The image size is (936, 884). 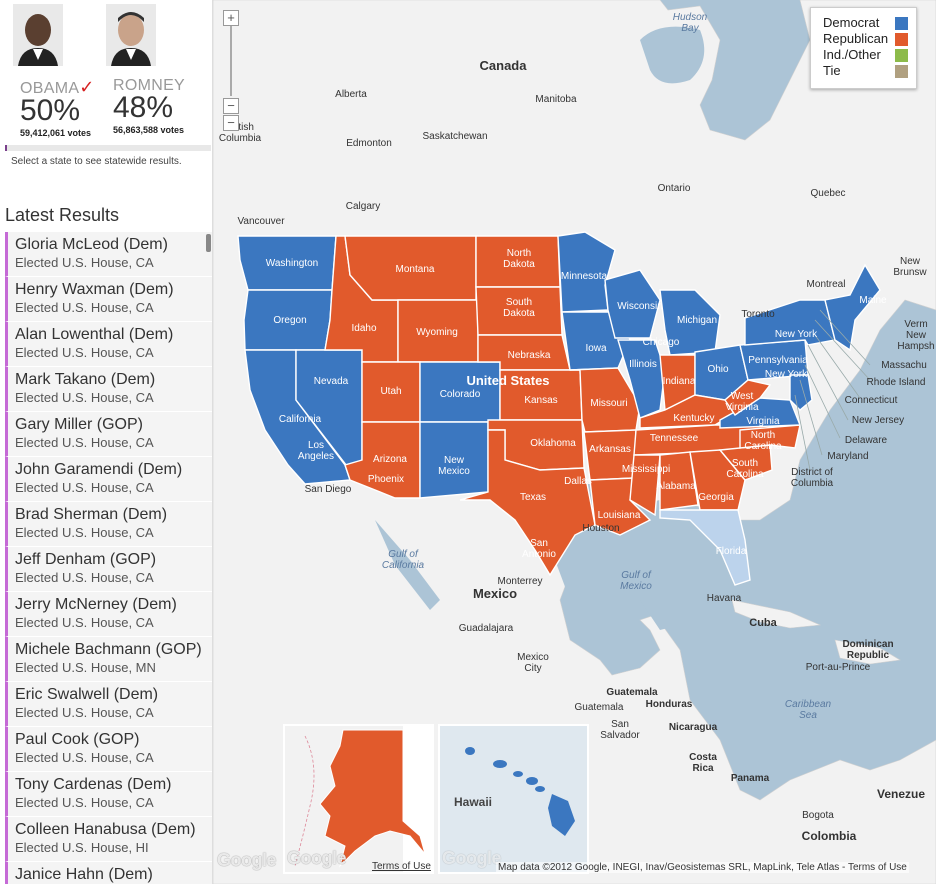 What do you see at coordinates (718, 369) in the screenshot?
I see `map-label-ohio: Ohio` at bounding box center [718, 369].